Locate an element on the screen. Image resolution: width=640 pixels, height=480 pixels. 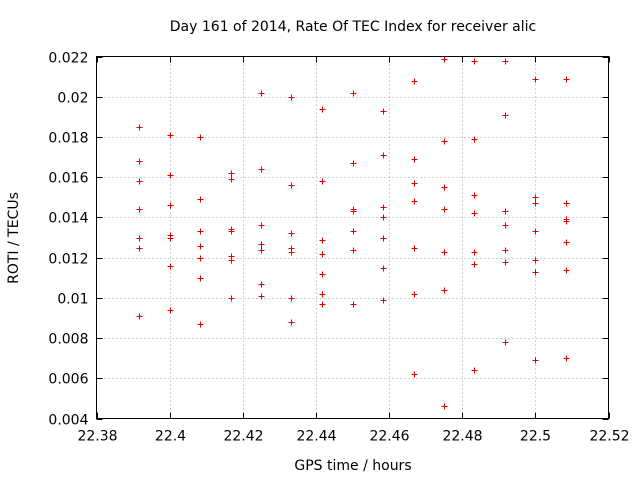
x-tick-label: 22.42 is located at coordinates (243, 437).